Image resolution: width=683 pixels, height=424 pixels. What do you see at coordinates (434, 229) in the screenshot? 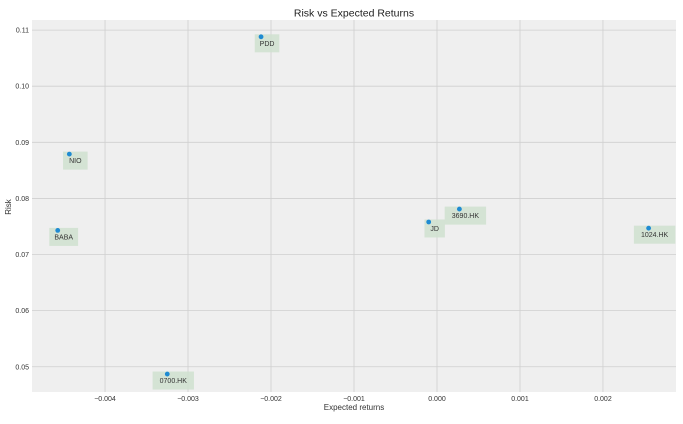
I see `point-label: JD` at bounding box center [434, 229].